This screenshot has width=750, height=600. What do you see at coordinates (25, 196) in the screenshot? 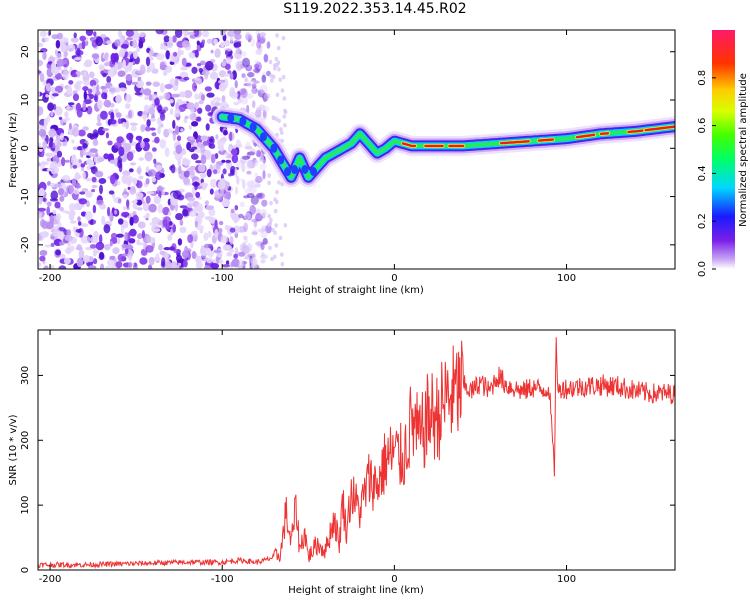
I see `y-tick-label: -10` at bounding box center [25, 196].